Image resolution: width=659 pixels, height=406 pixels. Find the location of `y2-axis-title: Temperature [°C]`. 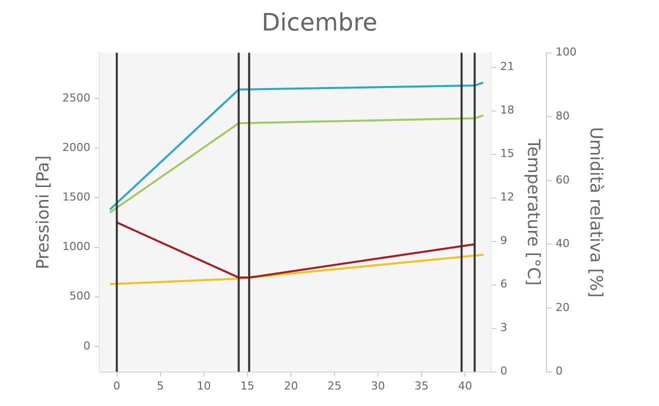

y2-axis-title: Temperature [°C] is located at coordinates (532, 212).